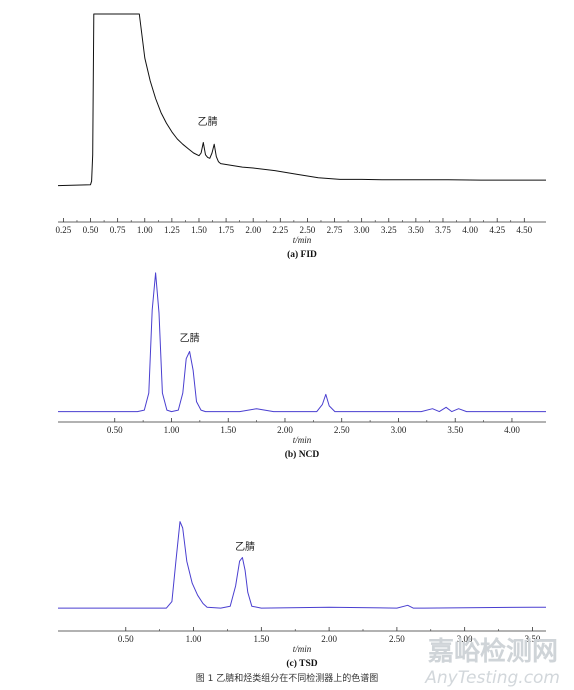 The height and width of the screenshot is (690, 574). What do you see at coordinates (287, 678) in the screenshot?
I see `figure-caption: 图 1 乙腈和烃类组分在不同检测器上的色谱图` at bounding box center [287, 678].